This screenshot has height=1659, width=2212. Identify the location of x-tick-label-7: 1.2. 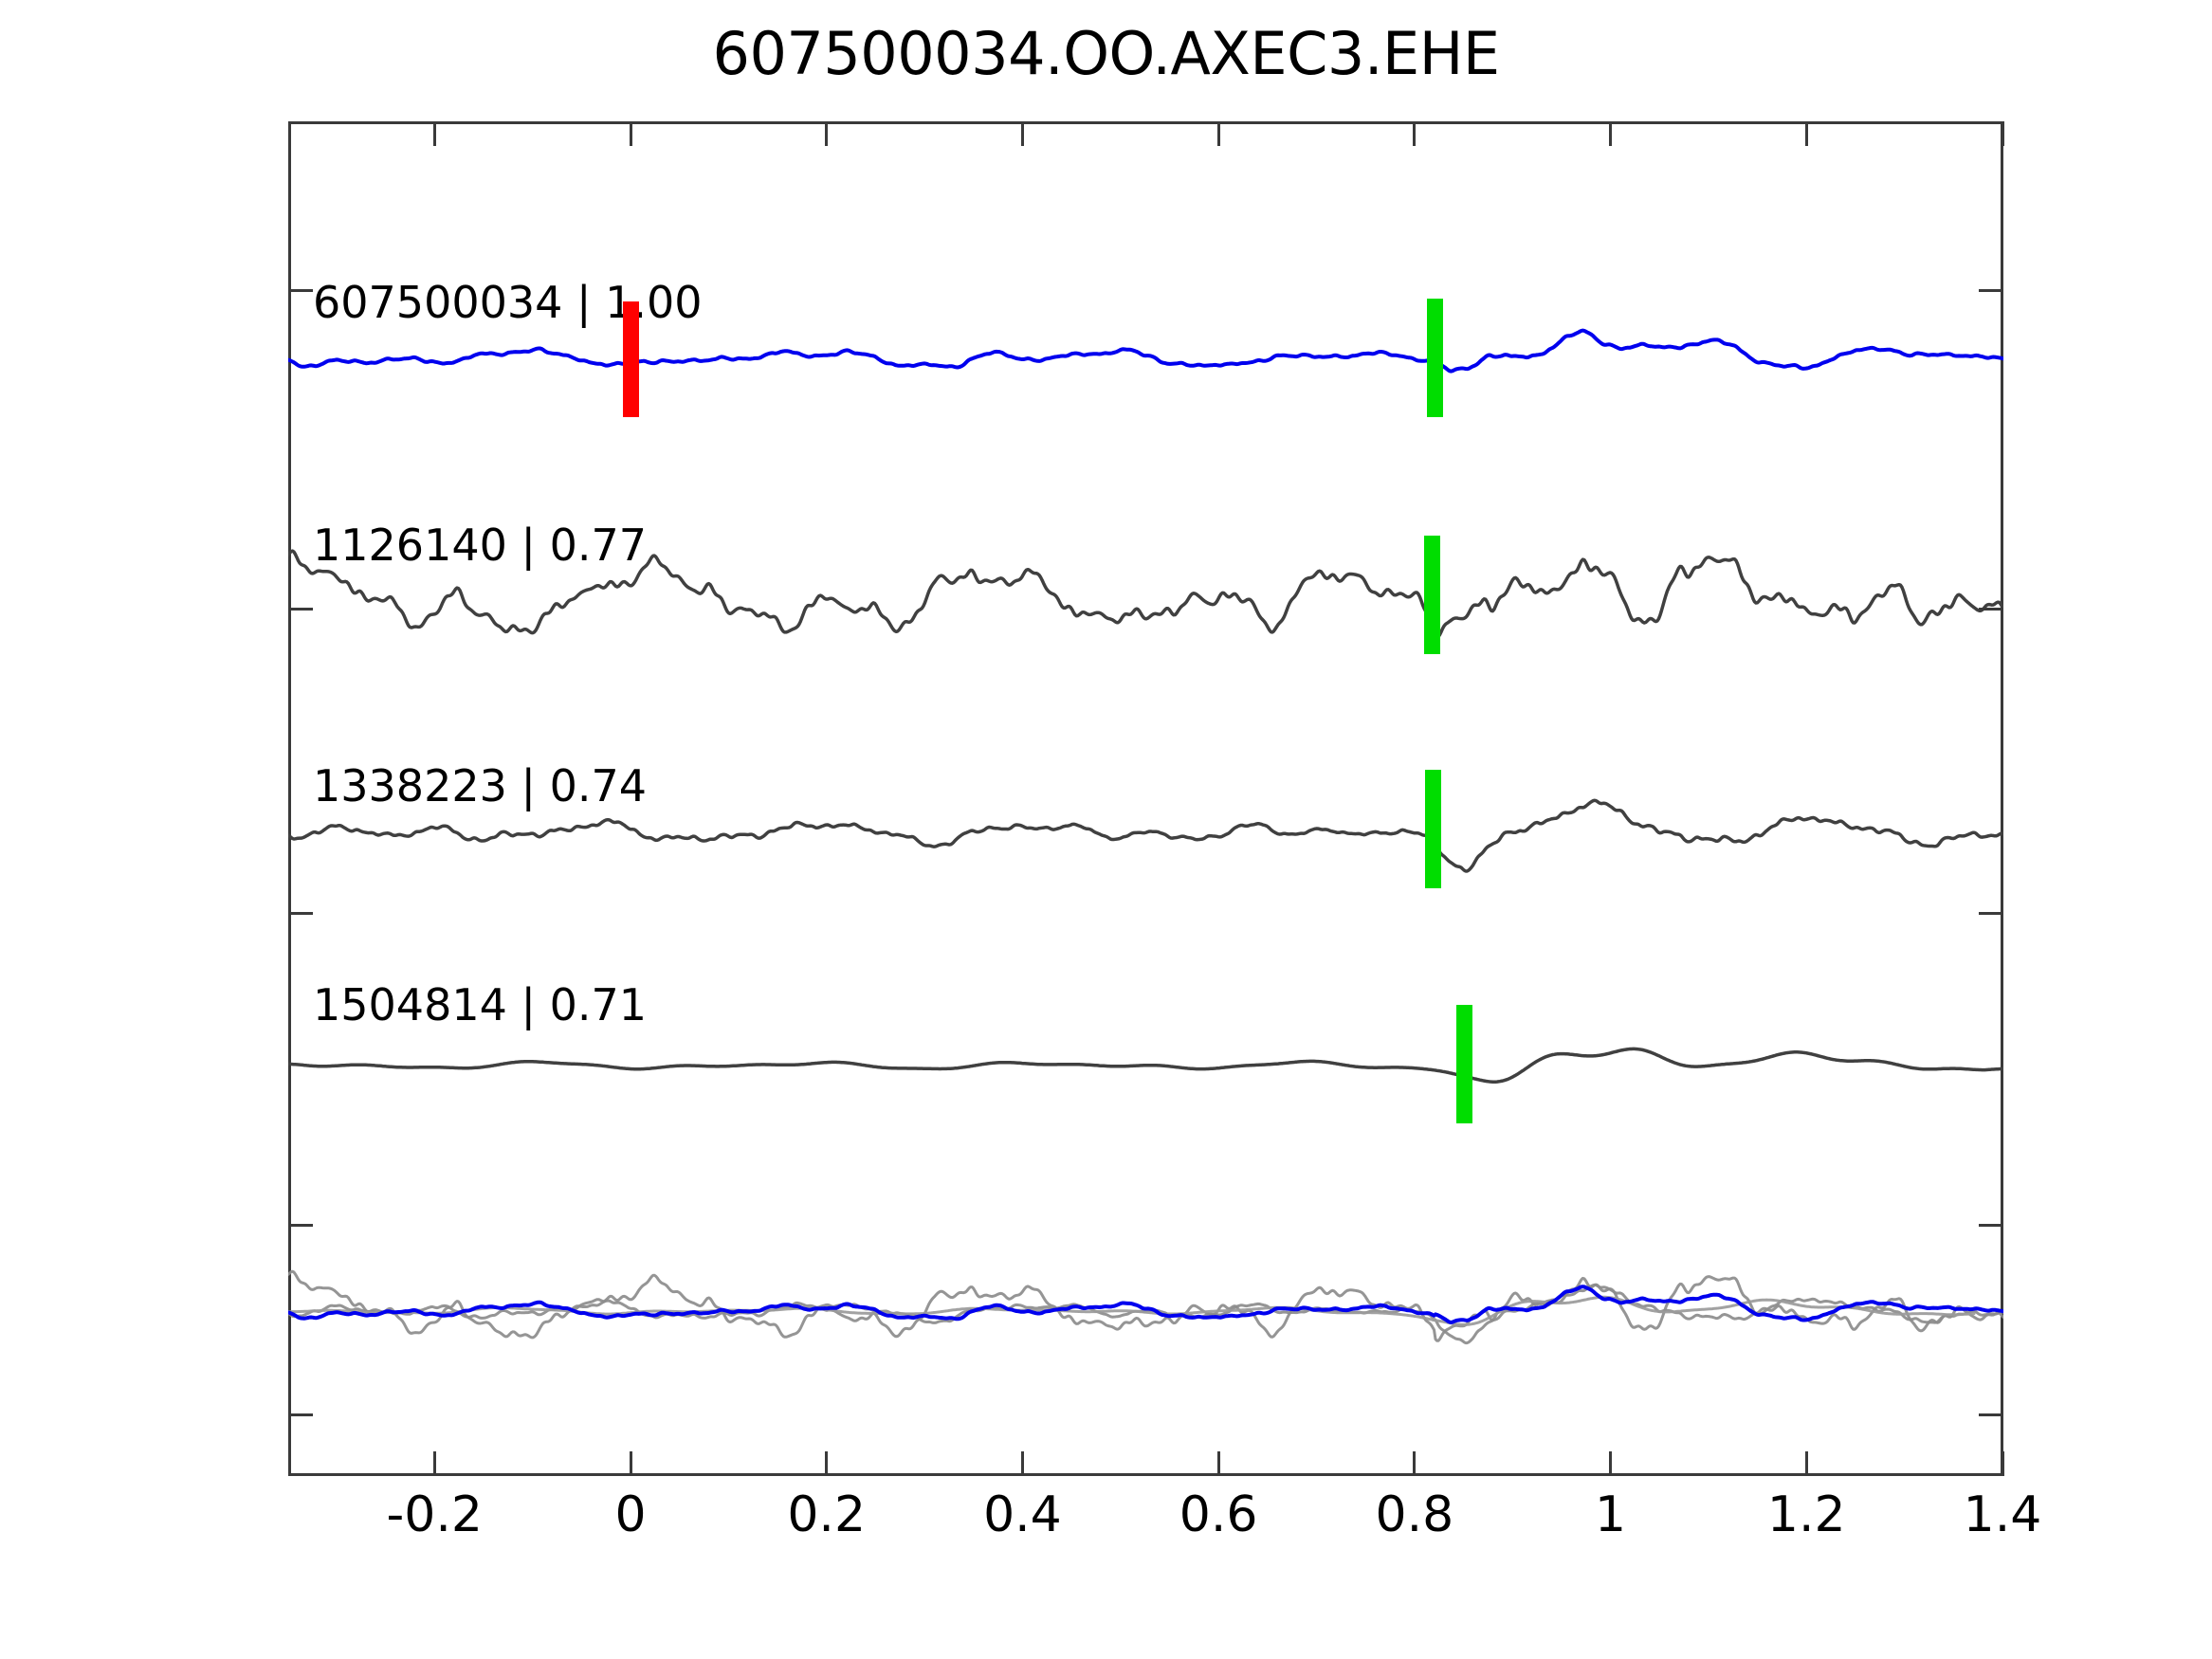
(1806, 1514).